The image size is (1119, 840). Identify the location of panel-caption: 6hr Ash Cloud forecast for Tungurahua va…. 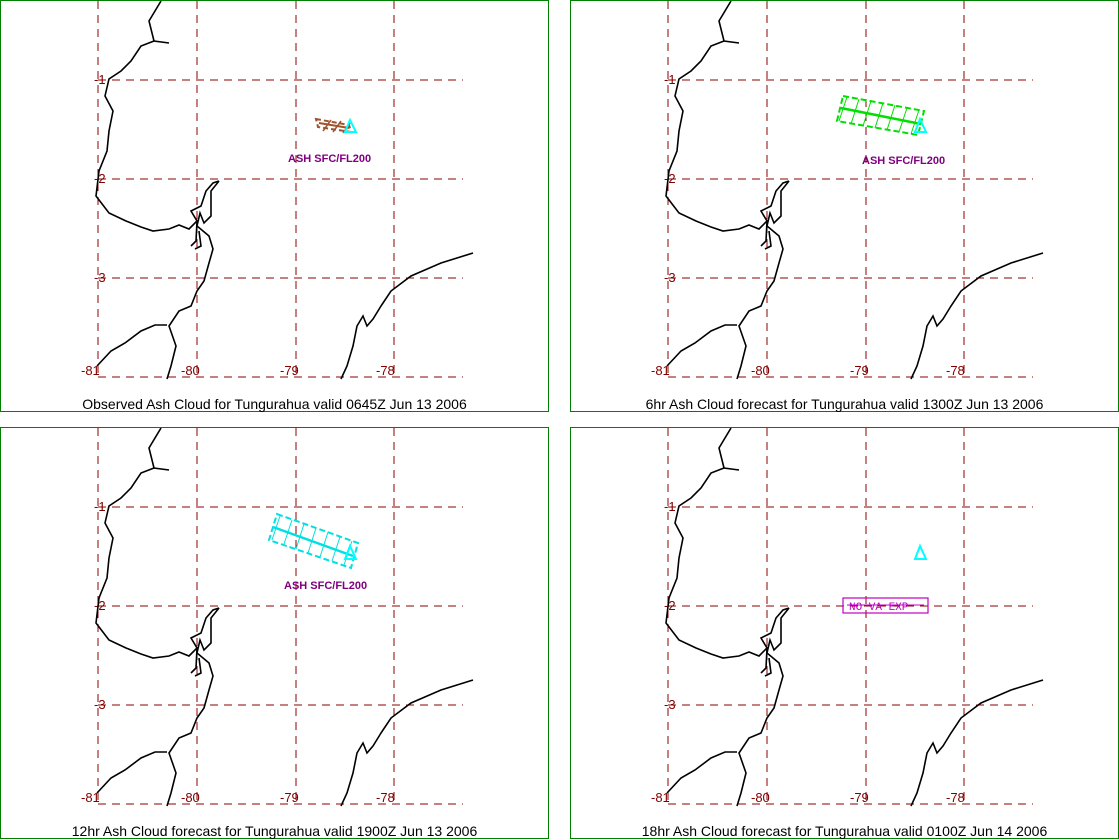
(844, 404).